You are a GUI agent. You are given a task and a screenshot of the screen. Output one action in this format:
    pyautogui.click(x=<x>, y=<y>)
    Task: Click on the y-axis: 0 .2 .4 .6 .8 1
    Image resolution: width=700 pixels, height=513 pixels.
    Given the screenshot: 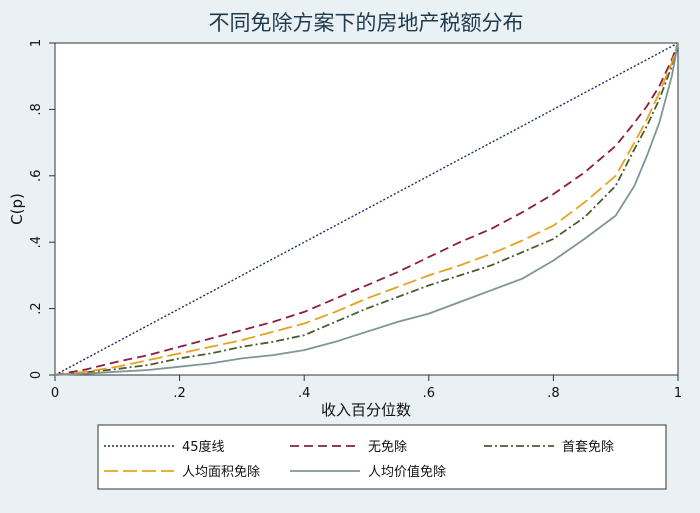 What is the action you would take?
    pyautogui.click(x=42, y=209)
    